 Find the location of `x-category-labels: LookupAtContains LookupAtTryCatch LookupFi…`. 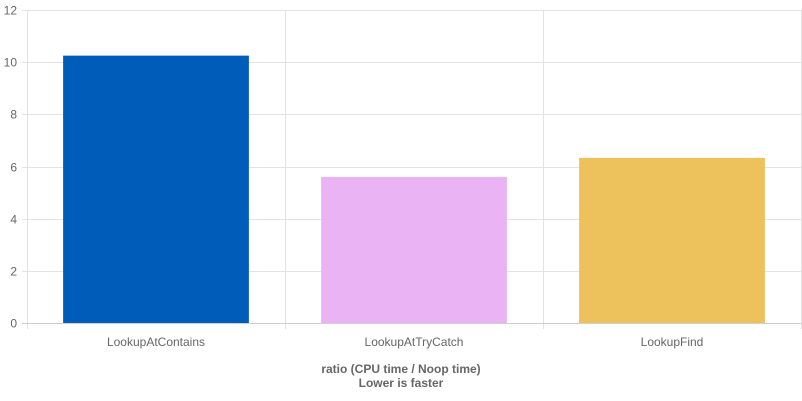

x-category-labels: LookupAtContains LookupAtTryCatch LookupFi… is located at coordinates (405, 342).